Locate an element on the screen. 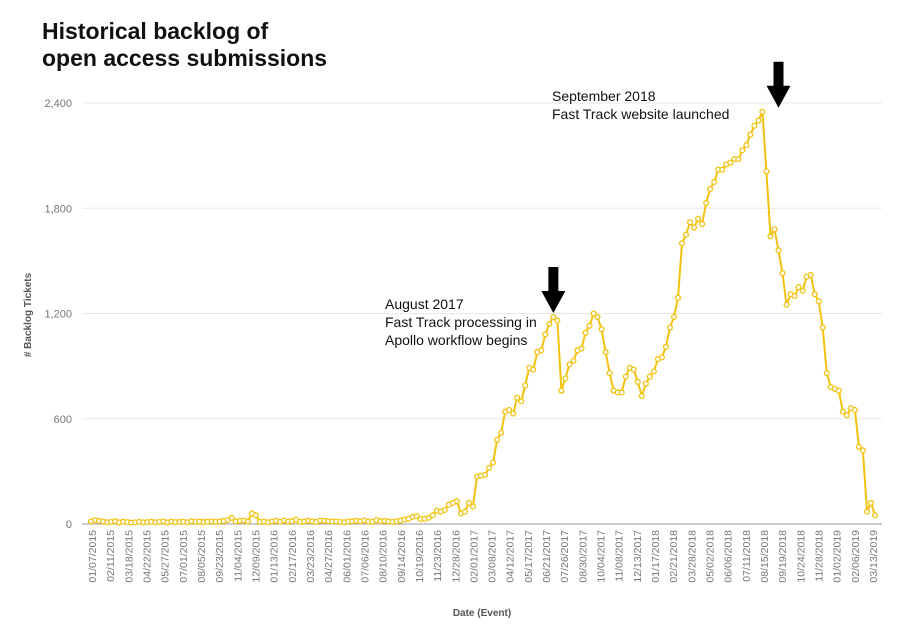 This screenshot has width=900, height=640. x-tick-label: 11/04/2015 is located at coordinates (238, 556).